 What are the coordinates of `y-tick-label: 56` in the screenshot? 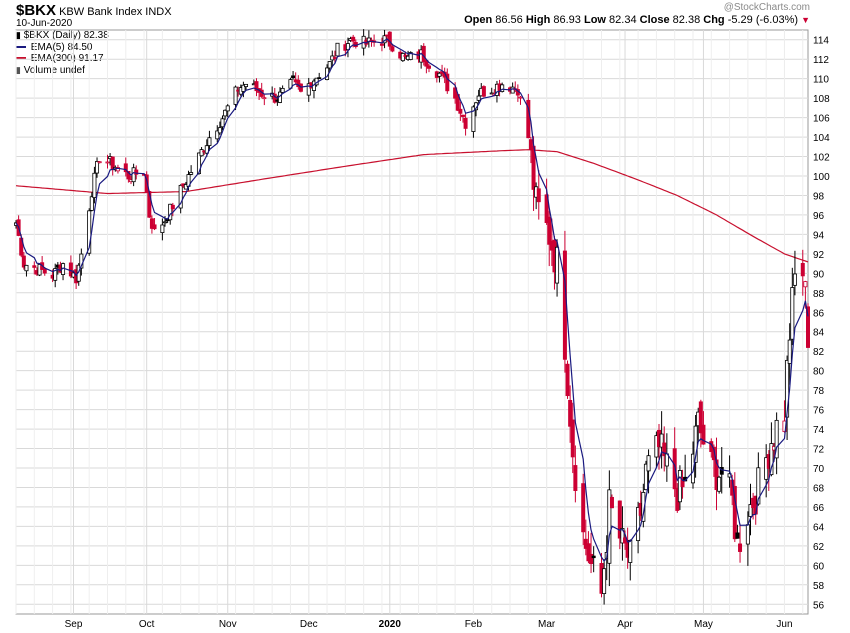 It's located at (819, 605).